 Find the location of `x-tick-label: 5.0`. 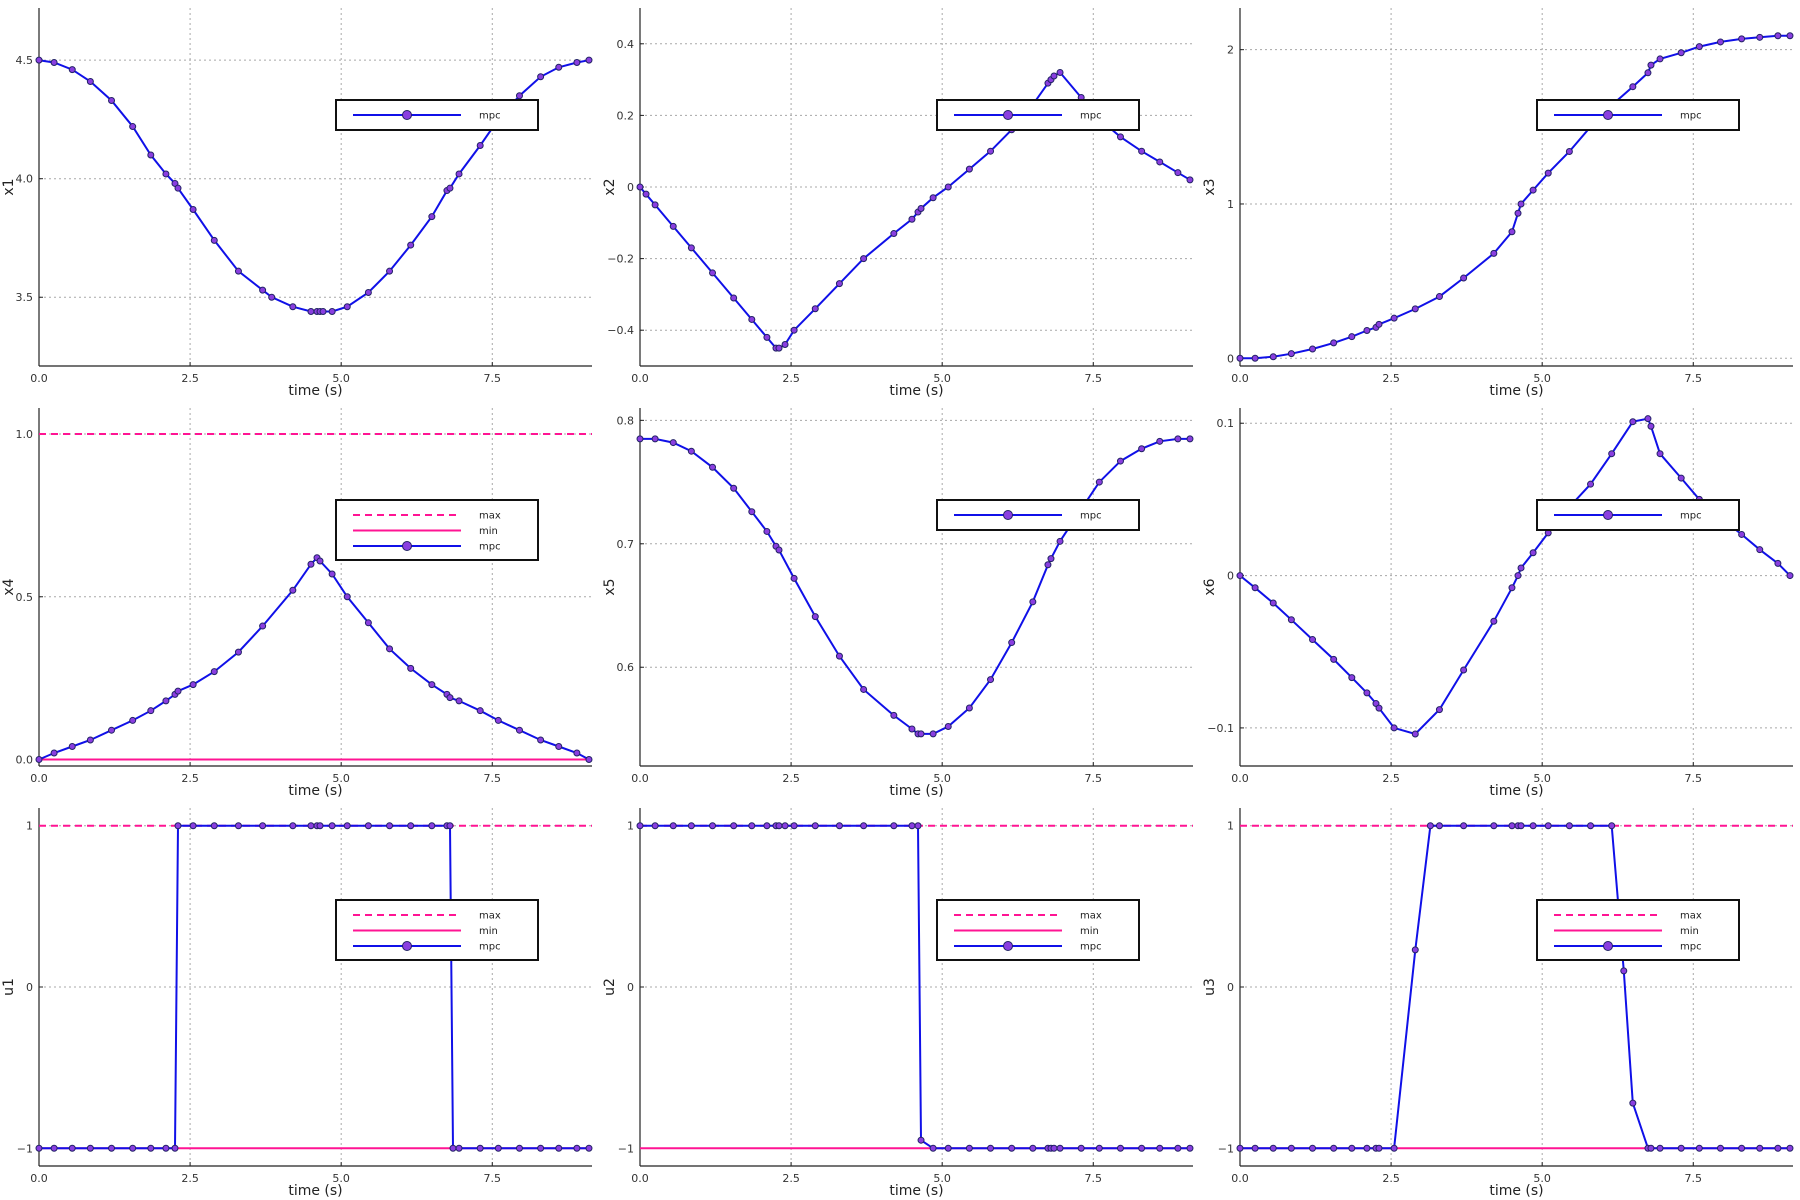

x-tick-label: 5.0 is located at coordinates (1542, 1178).